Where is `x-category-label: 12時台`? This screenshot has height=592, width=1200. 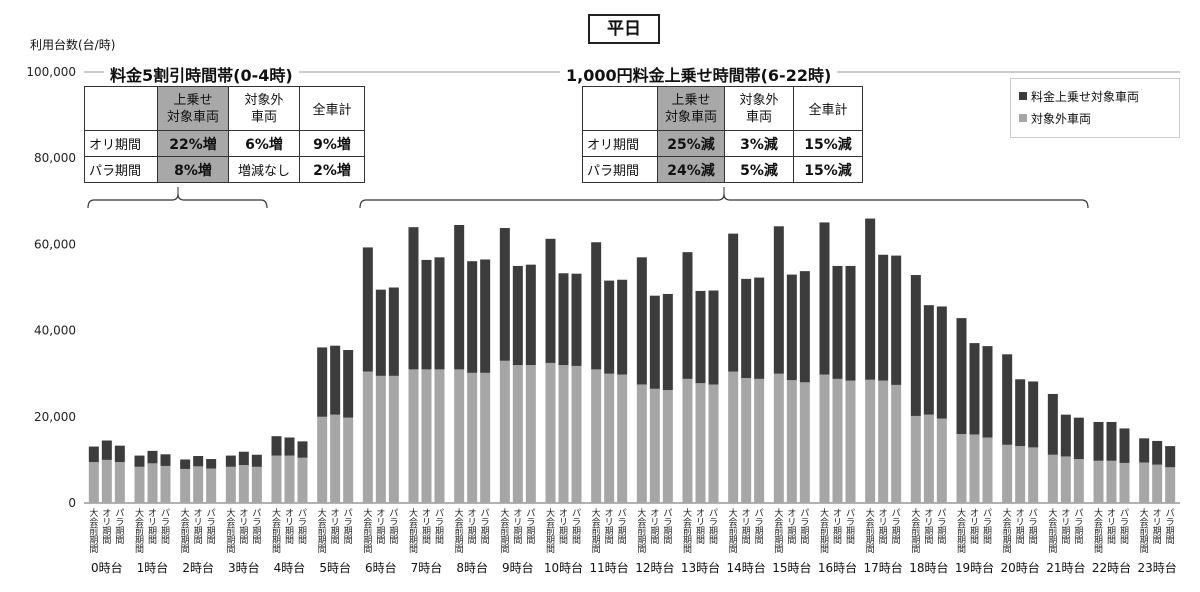 x-category-label: 12時台 is located at coordinates (654, 567).